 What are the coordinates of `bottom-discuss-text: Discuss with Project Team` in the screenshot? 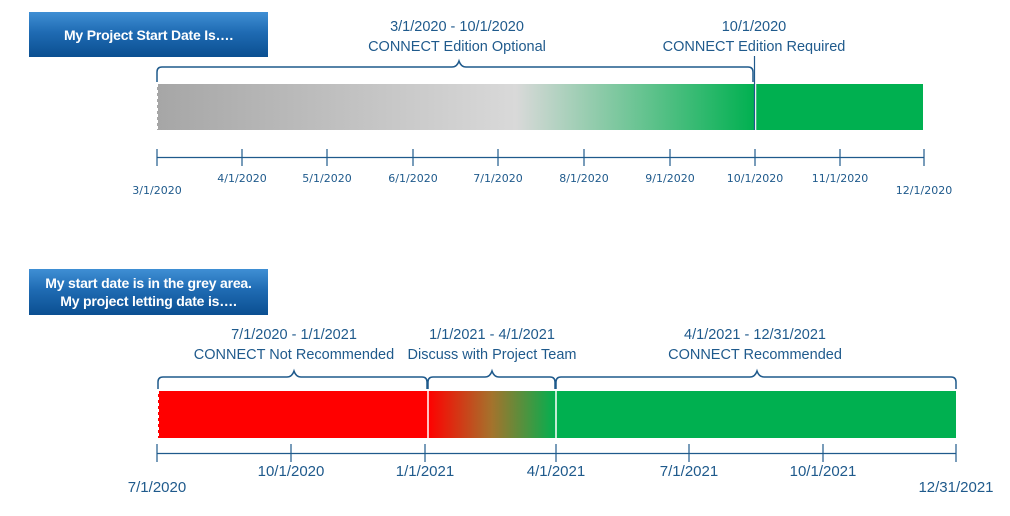 It's located at (492, 355).